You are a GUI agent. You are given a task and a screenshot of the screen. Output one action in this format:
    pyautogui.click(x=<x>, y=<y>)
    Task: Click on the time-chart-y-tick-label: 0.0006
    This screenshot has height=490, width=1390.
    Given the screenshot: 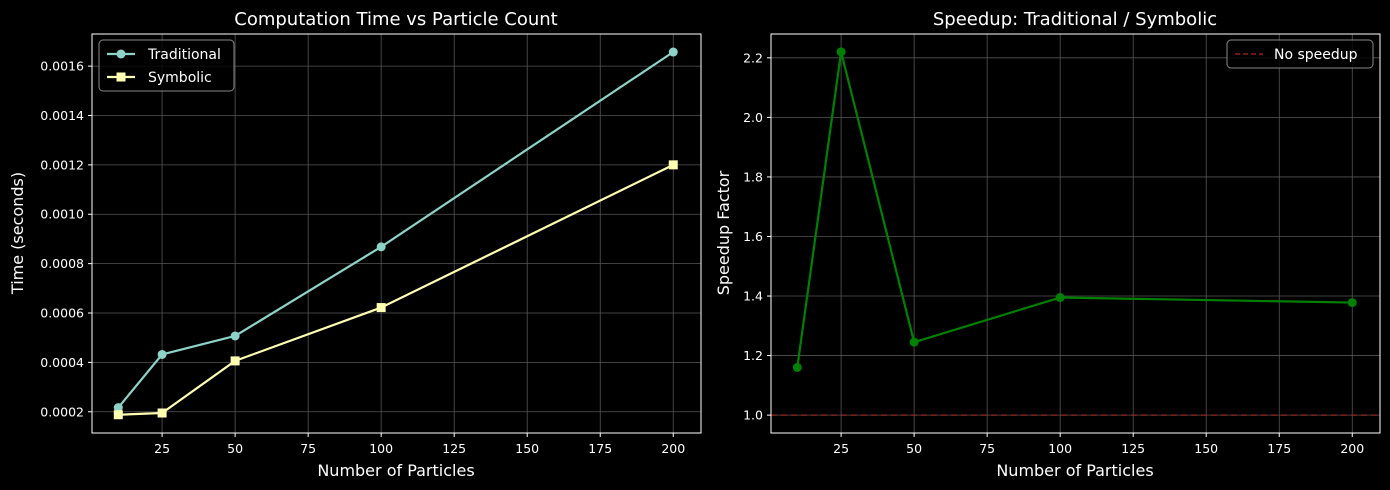 What is the action you would take?
    pyautogui.click(x=62, y=313)
    